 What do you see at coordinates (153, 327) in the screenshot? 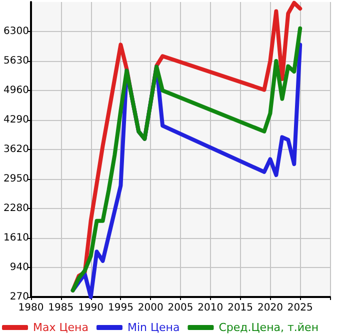
I see `legend-label: Min Цена` at bounding box center [153, 327].